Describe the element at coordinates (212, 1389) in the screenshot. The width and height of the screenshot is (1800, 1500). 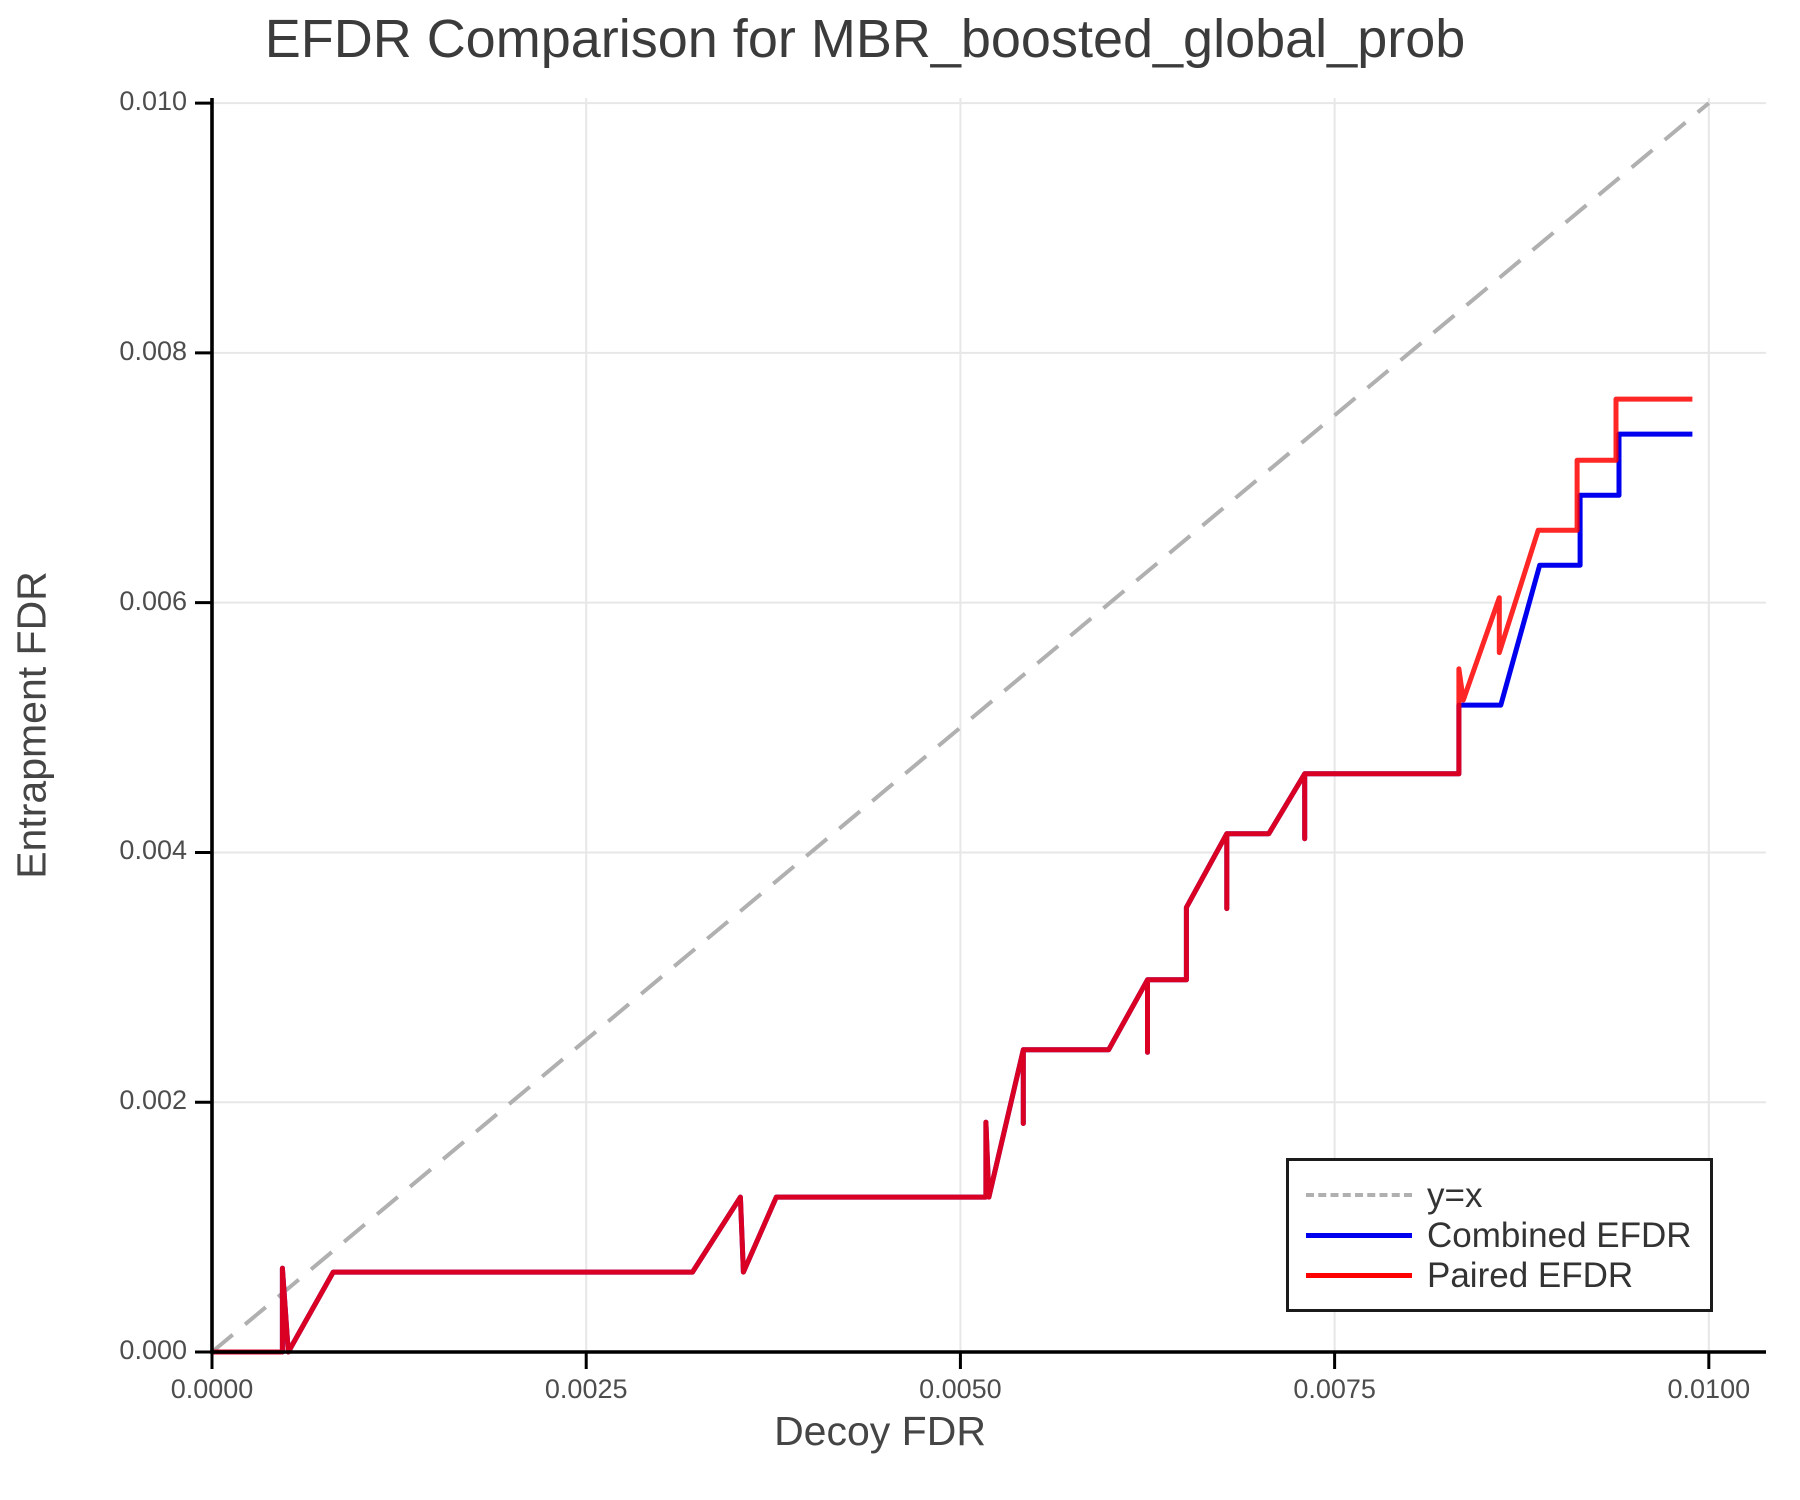
I see `x-tick-label: 0.0000` at that location.